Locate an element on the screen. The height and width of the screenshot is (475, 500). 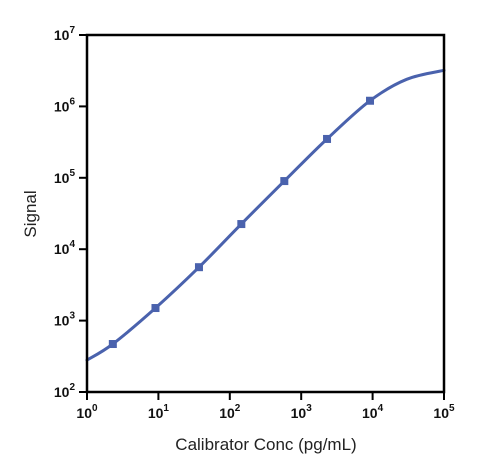
x-axis-title: Calibrator Conc (pg/mL) is located at coordinates (265, 444).